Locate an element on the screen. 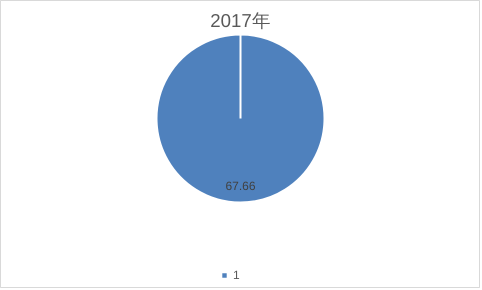 Image resolution: width=482 pixels, height=290 pixels. data-label: 67.66 is located at coordinates (240, 186).